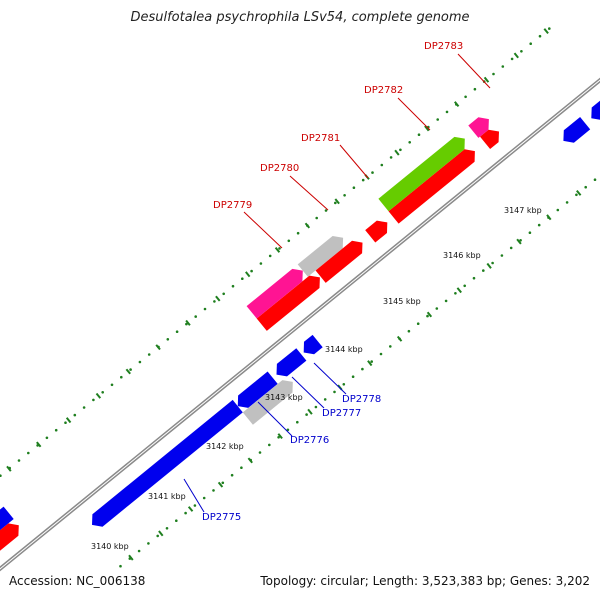 The height and width of the screenshot is (600, 600). Describe the element at coordinates (232, 205) in the screenshot. I see `gene-label-dp2779: DP2779` at that location.